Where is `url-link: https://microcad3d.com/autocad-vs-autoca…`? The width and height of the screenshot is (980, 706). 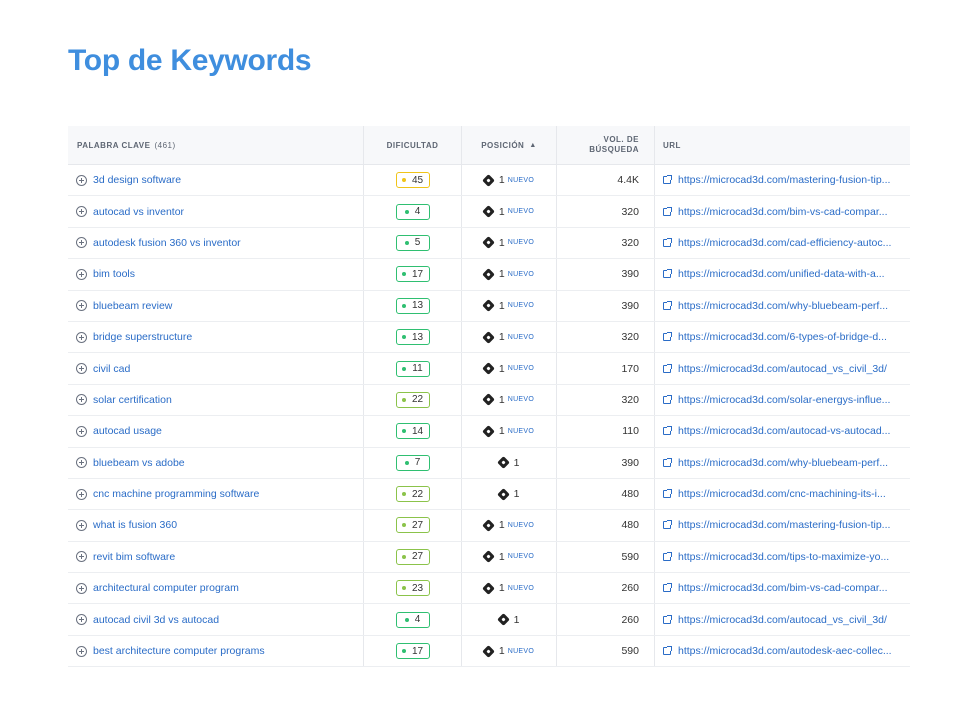
url-link: https://microcad3d.com/autocad-vs-autoca… is located at coordinates (784, 431).